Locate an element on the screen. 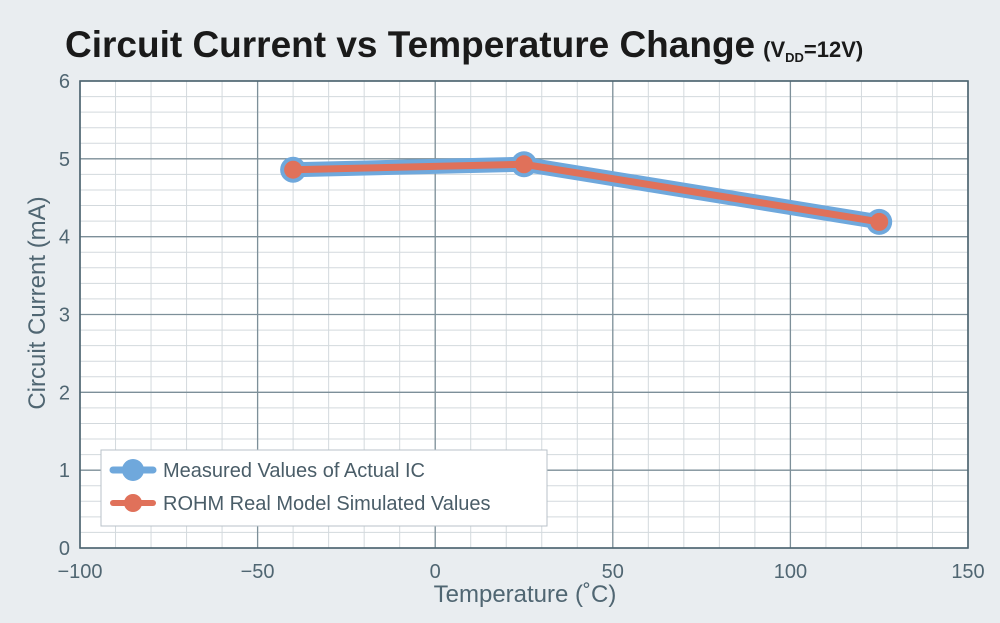 Image resolution: width=1000 pixels, height=623 pixels. legend-swatch-marker-simulated is located at coordinates (133, 503).